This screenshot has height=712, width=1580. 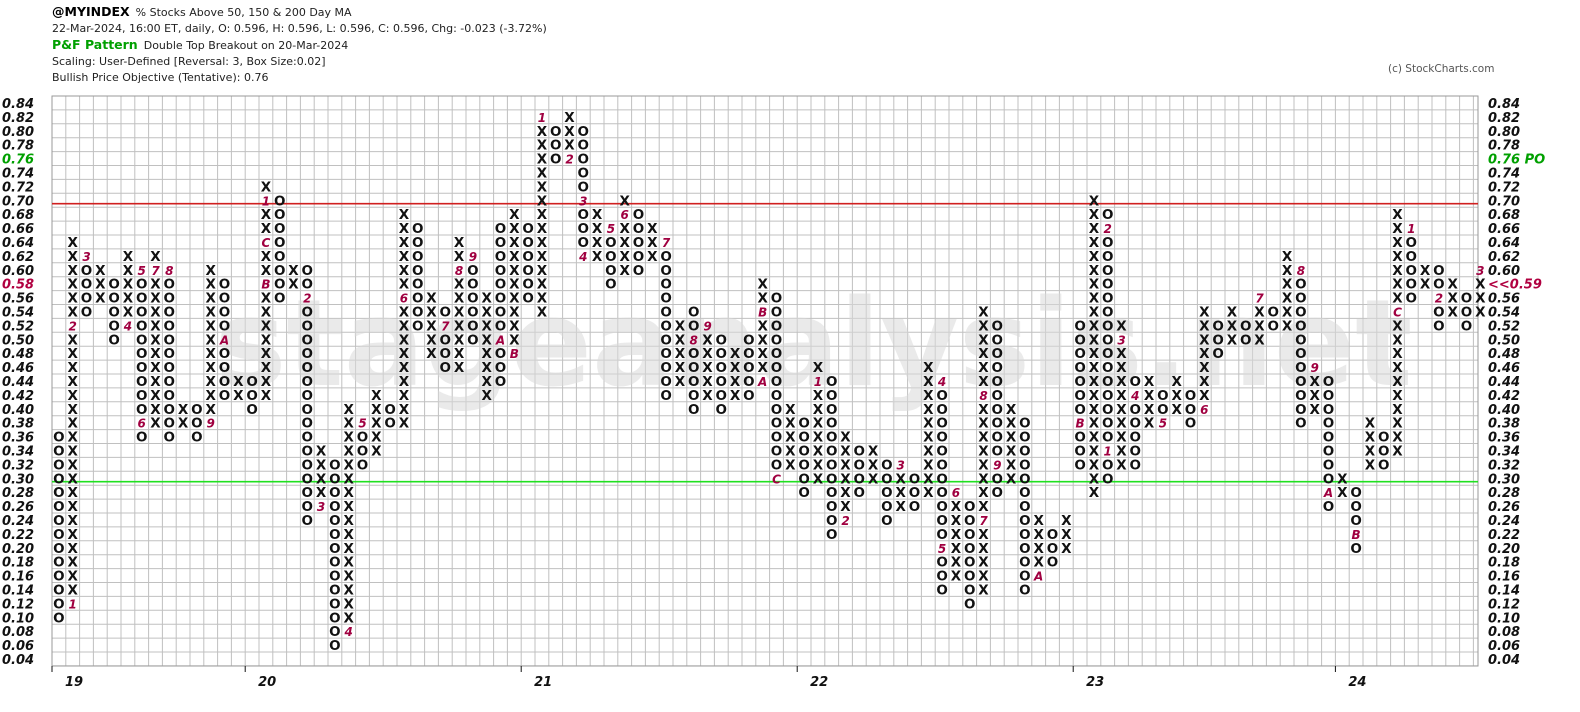 What do you see at coordinates (18, 563) in the screenshot?
I see `y-tick-label-left: 0.18` at bounding box center [18, 563].